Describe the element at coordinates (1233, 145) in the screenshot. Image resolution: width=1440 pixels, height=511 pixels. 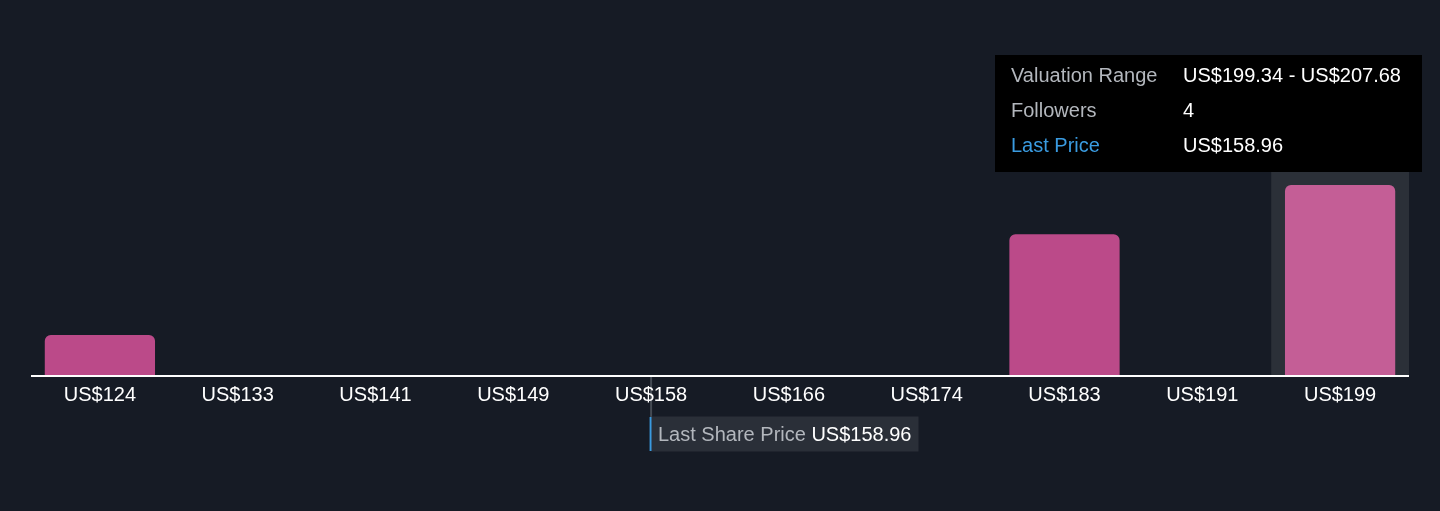
I see `text: US$158.96` at that location.